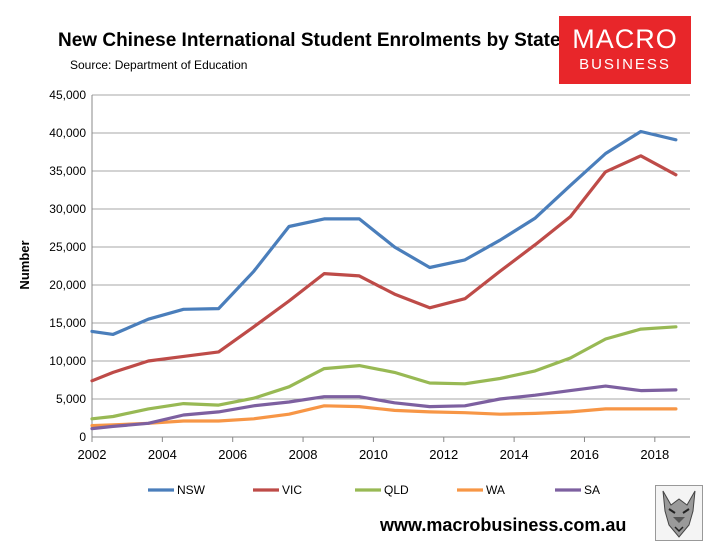 The width and height of the screenshot is (719, 550). I want to click on legend-label-wa: WA, so click(495, 490).